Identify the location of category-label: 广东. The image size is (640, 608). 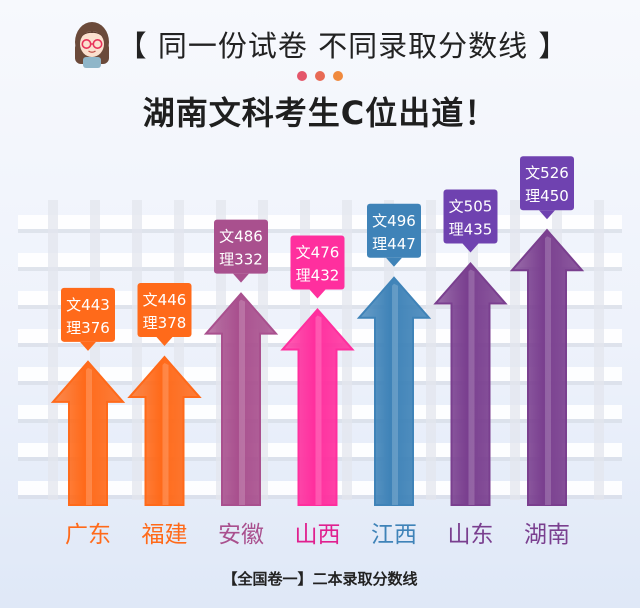
(88, 535).